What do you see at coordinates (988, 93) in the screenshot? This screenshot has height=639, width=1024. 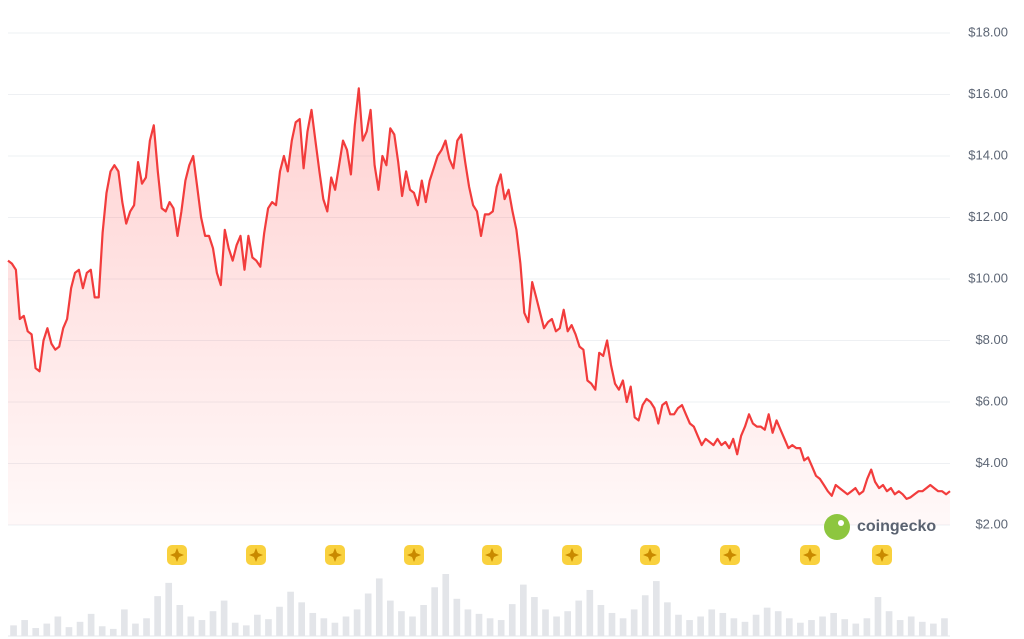 I see `y-tick-label: $16.00` at bounding box center [988, 93].